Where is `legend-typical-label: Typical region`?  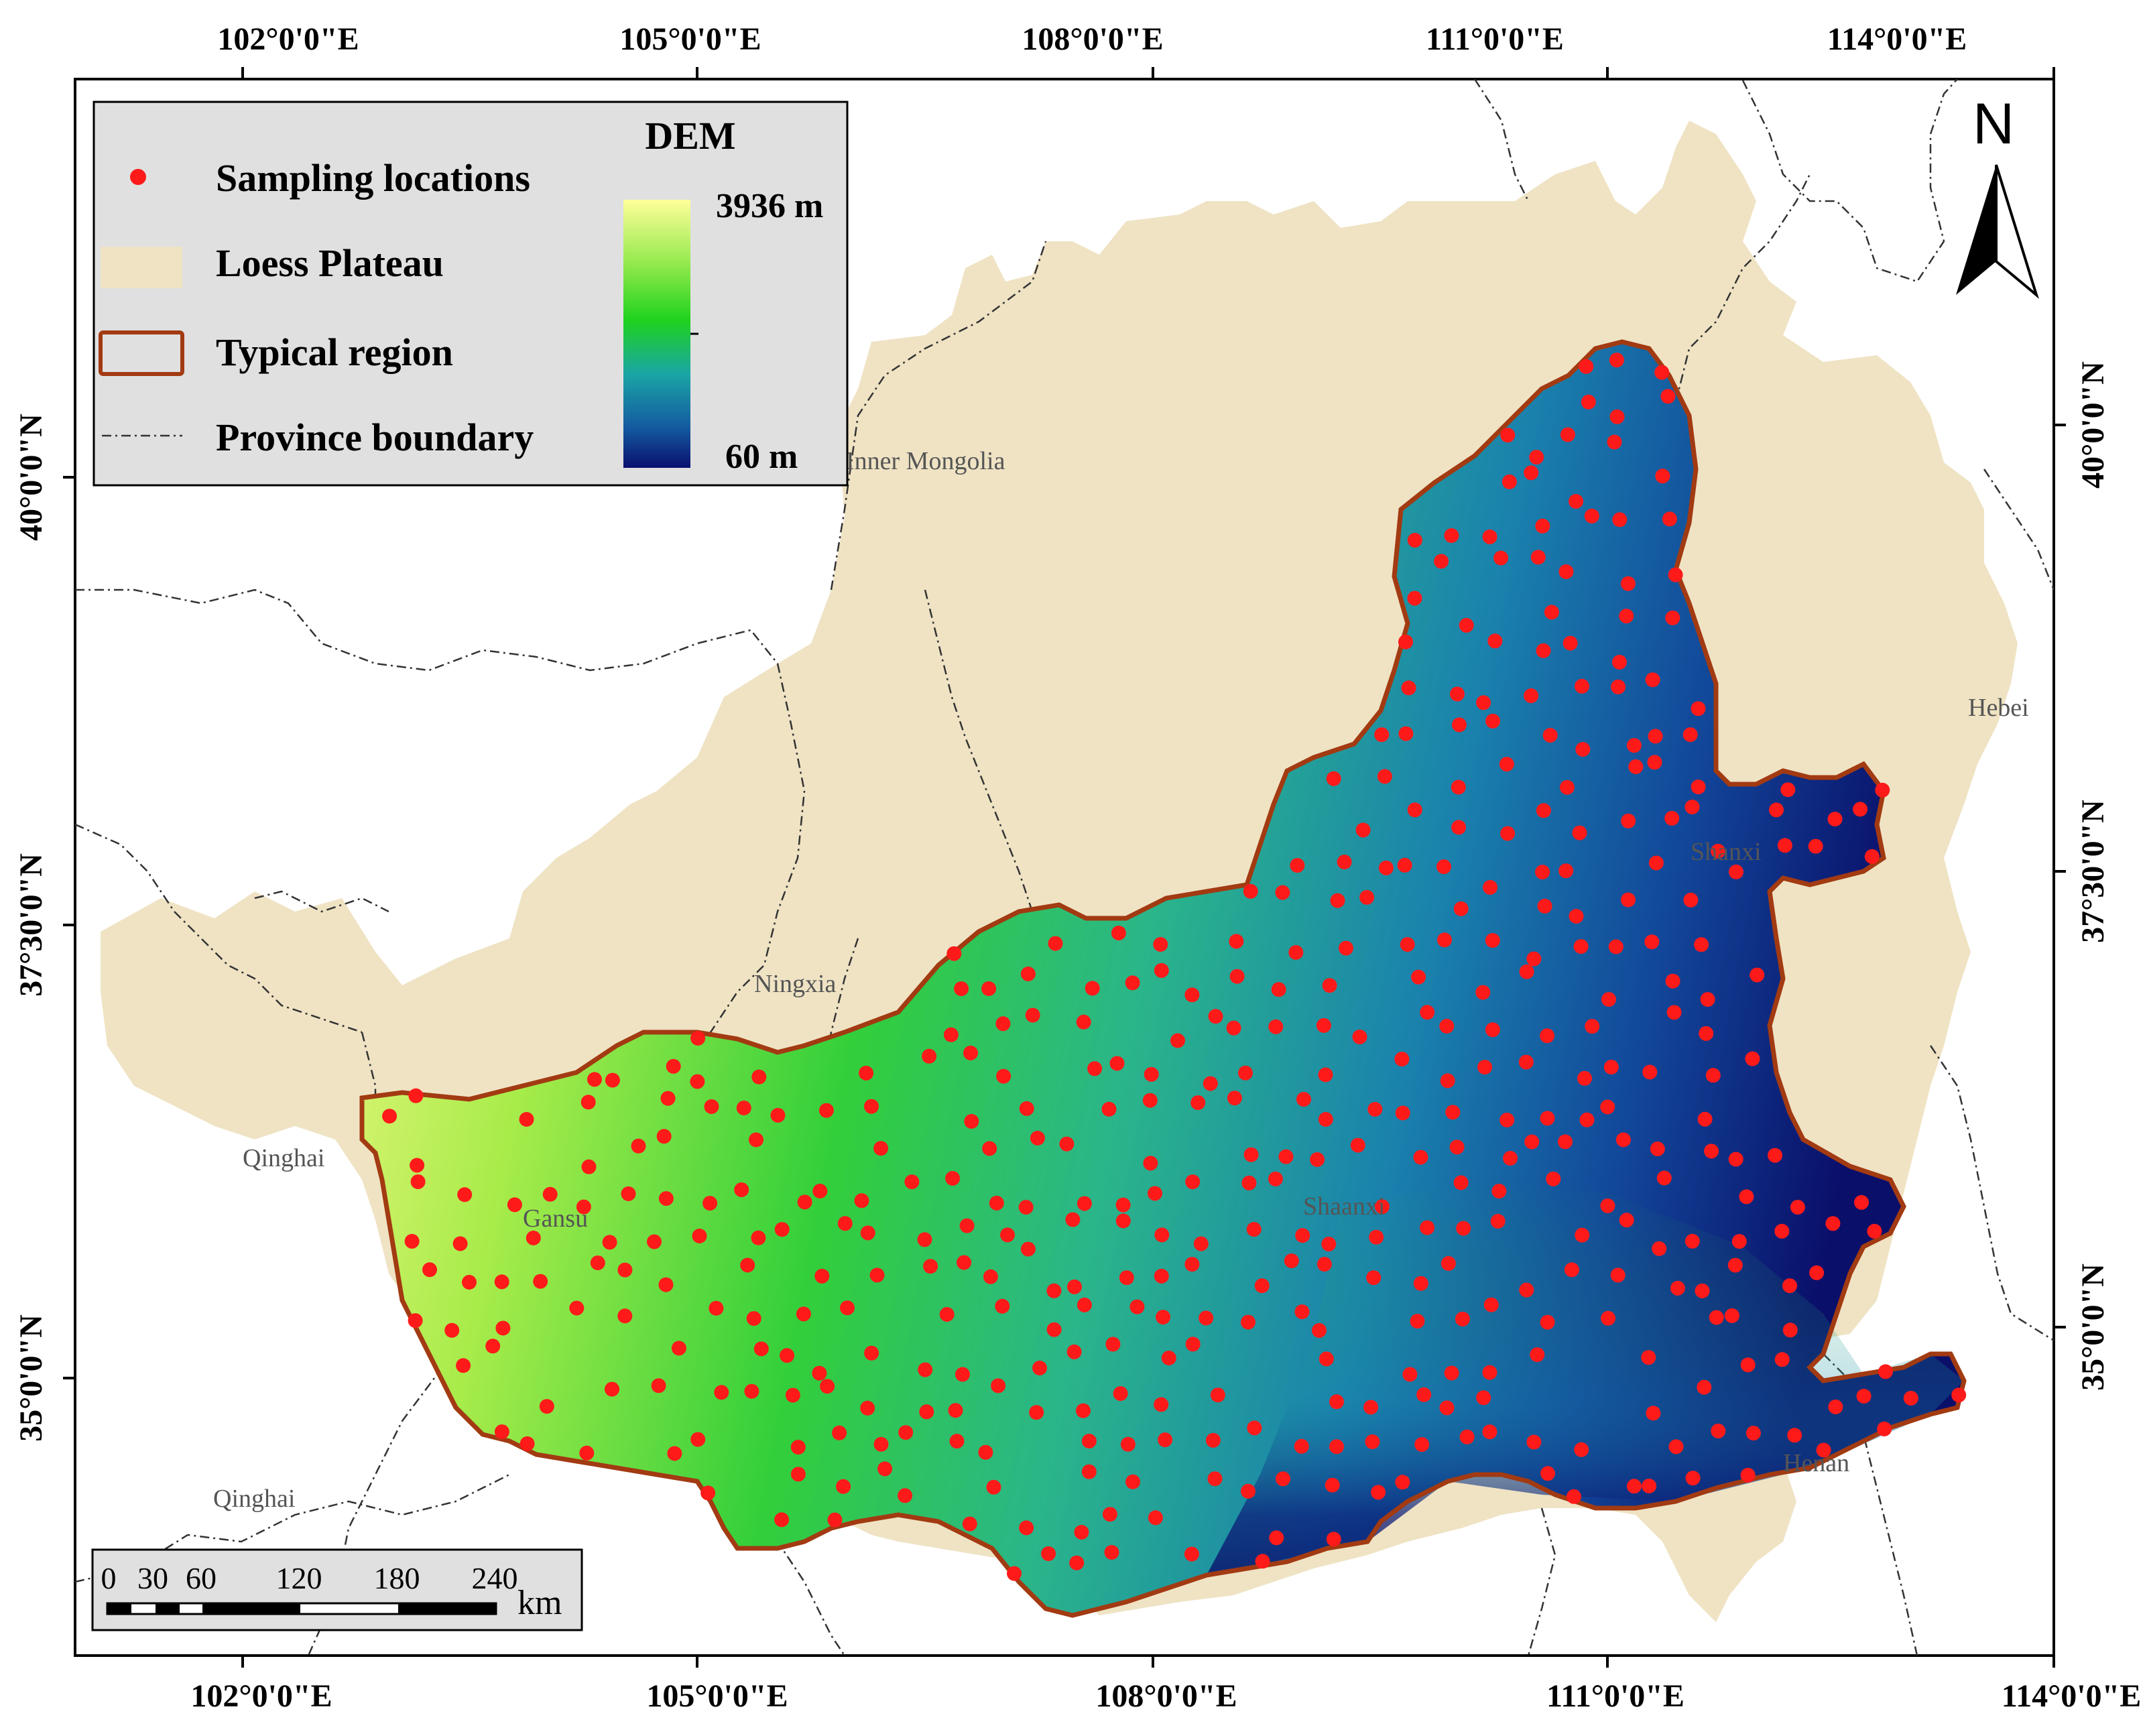
legend-typical-label: Typical region is located at coordinates (334, 352).